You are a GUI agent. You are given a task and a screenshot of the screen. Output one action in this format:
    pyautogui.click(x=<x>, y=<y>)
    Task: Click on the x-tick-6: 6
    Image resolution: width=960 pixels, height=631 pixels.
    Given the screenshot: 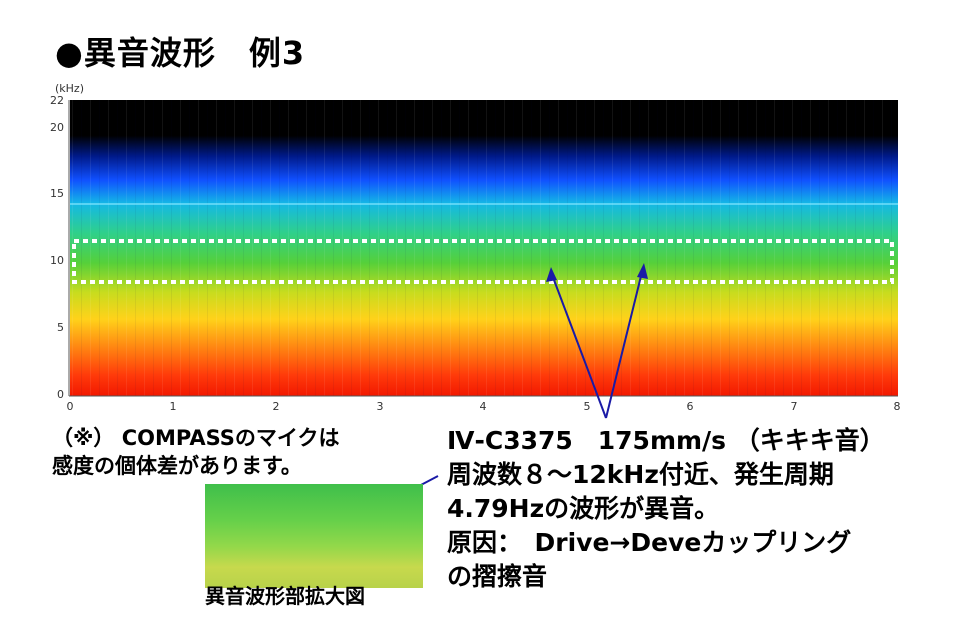 What is the action you would take?
    pyautogui.click(x=690, y=406)
    